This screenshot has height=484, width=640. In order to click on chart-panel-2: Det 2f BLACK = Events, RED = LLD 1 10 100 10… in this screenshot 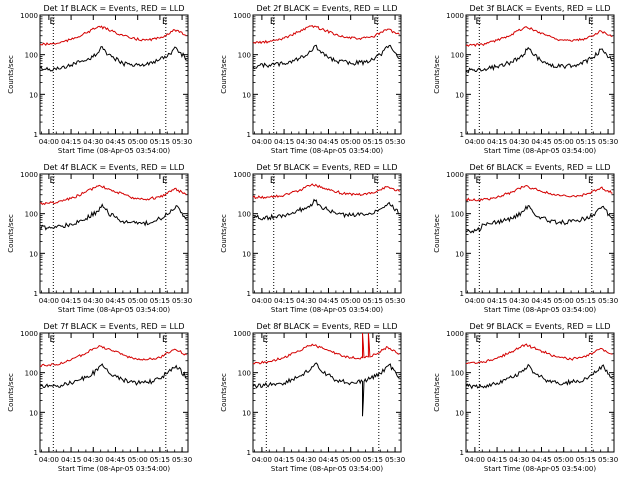, I will do `click(312, 79)`.